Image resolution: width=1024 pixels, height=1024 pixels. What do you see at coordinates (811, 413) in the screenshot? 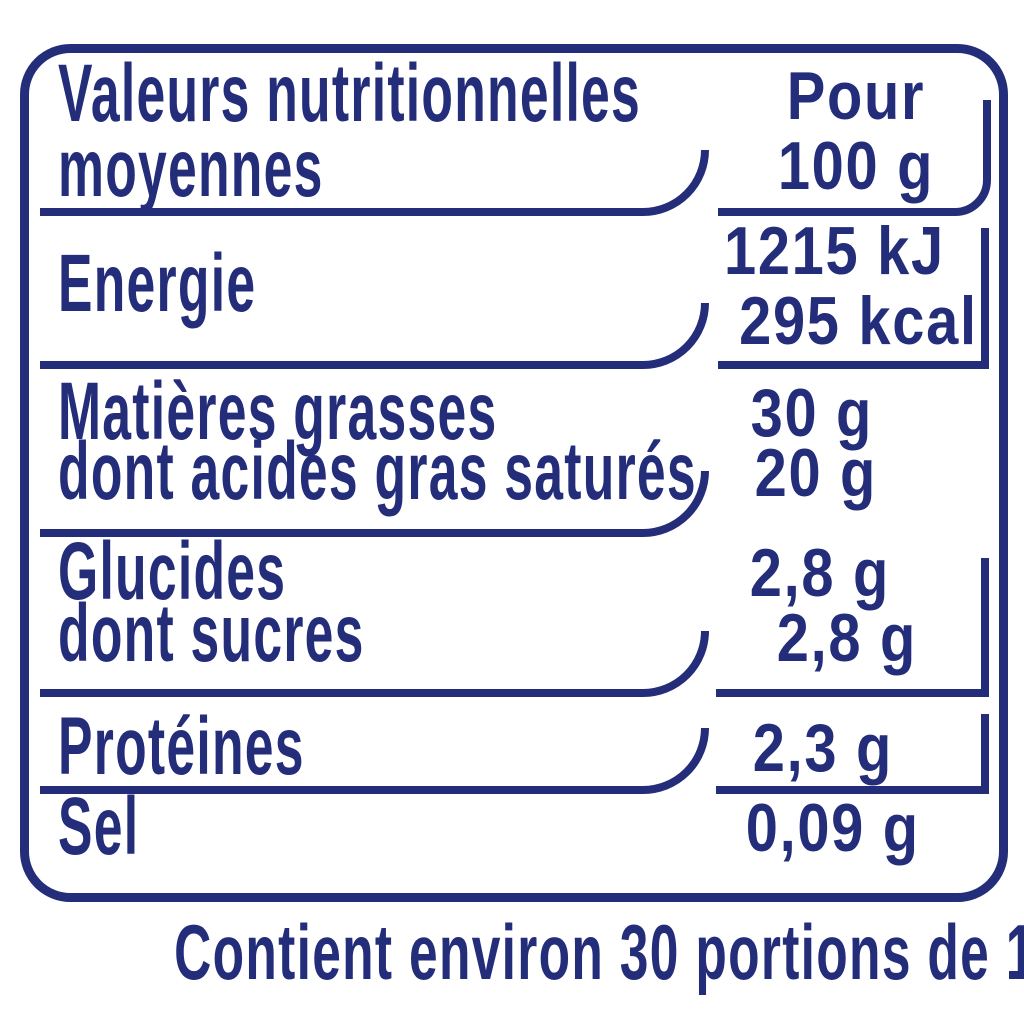
I see `row-value-matieres-grasses: 30 g` at bounding box center [811, 413].